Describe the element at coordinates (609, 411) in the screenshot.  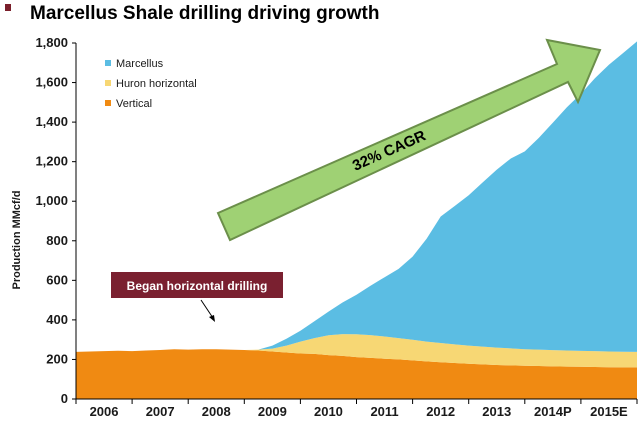
I see `x-tick-label: 2015E` at that location.